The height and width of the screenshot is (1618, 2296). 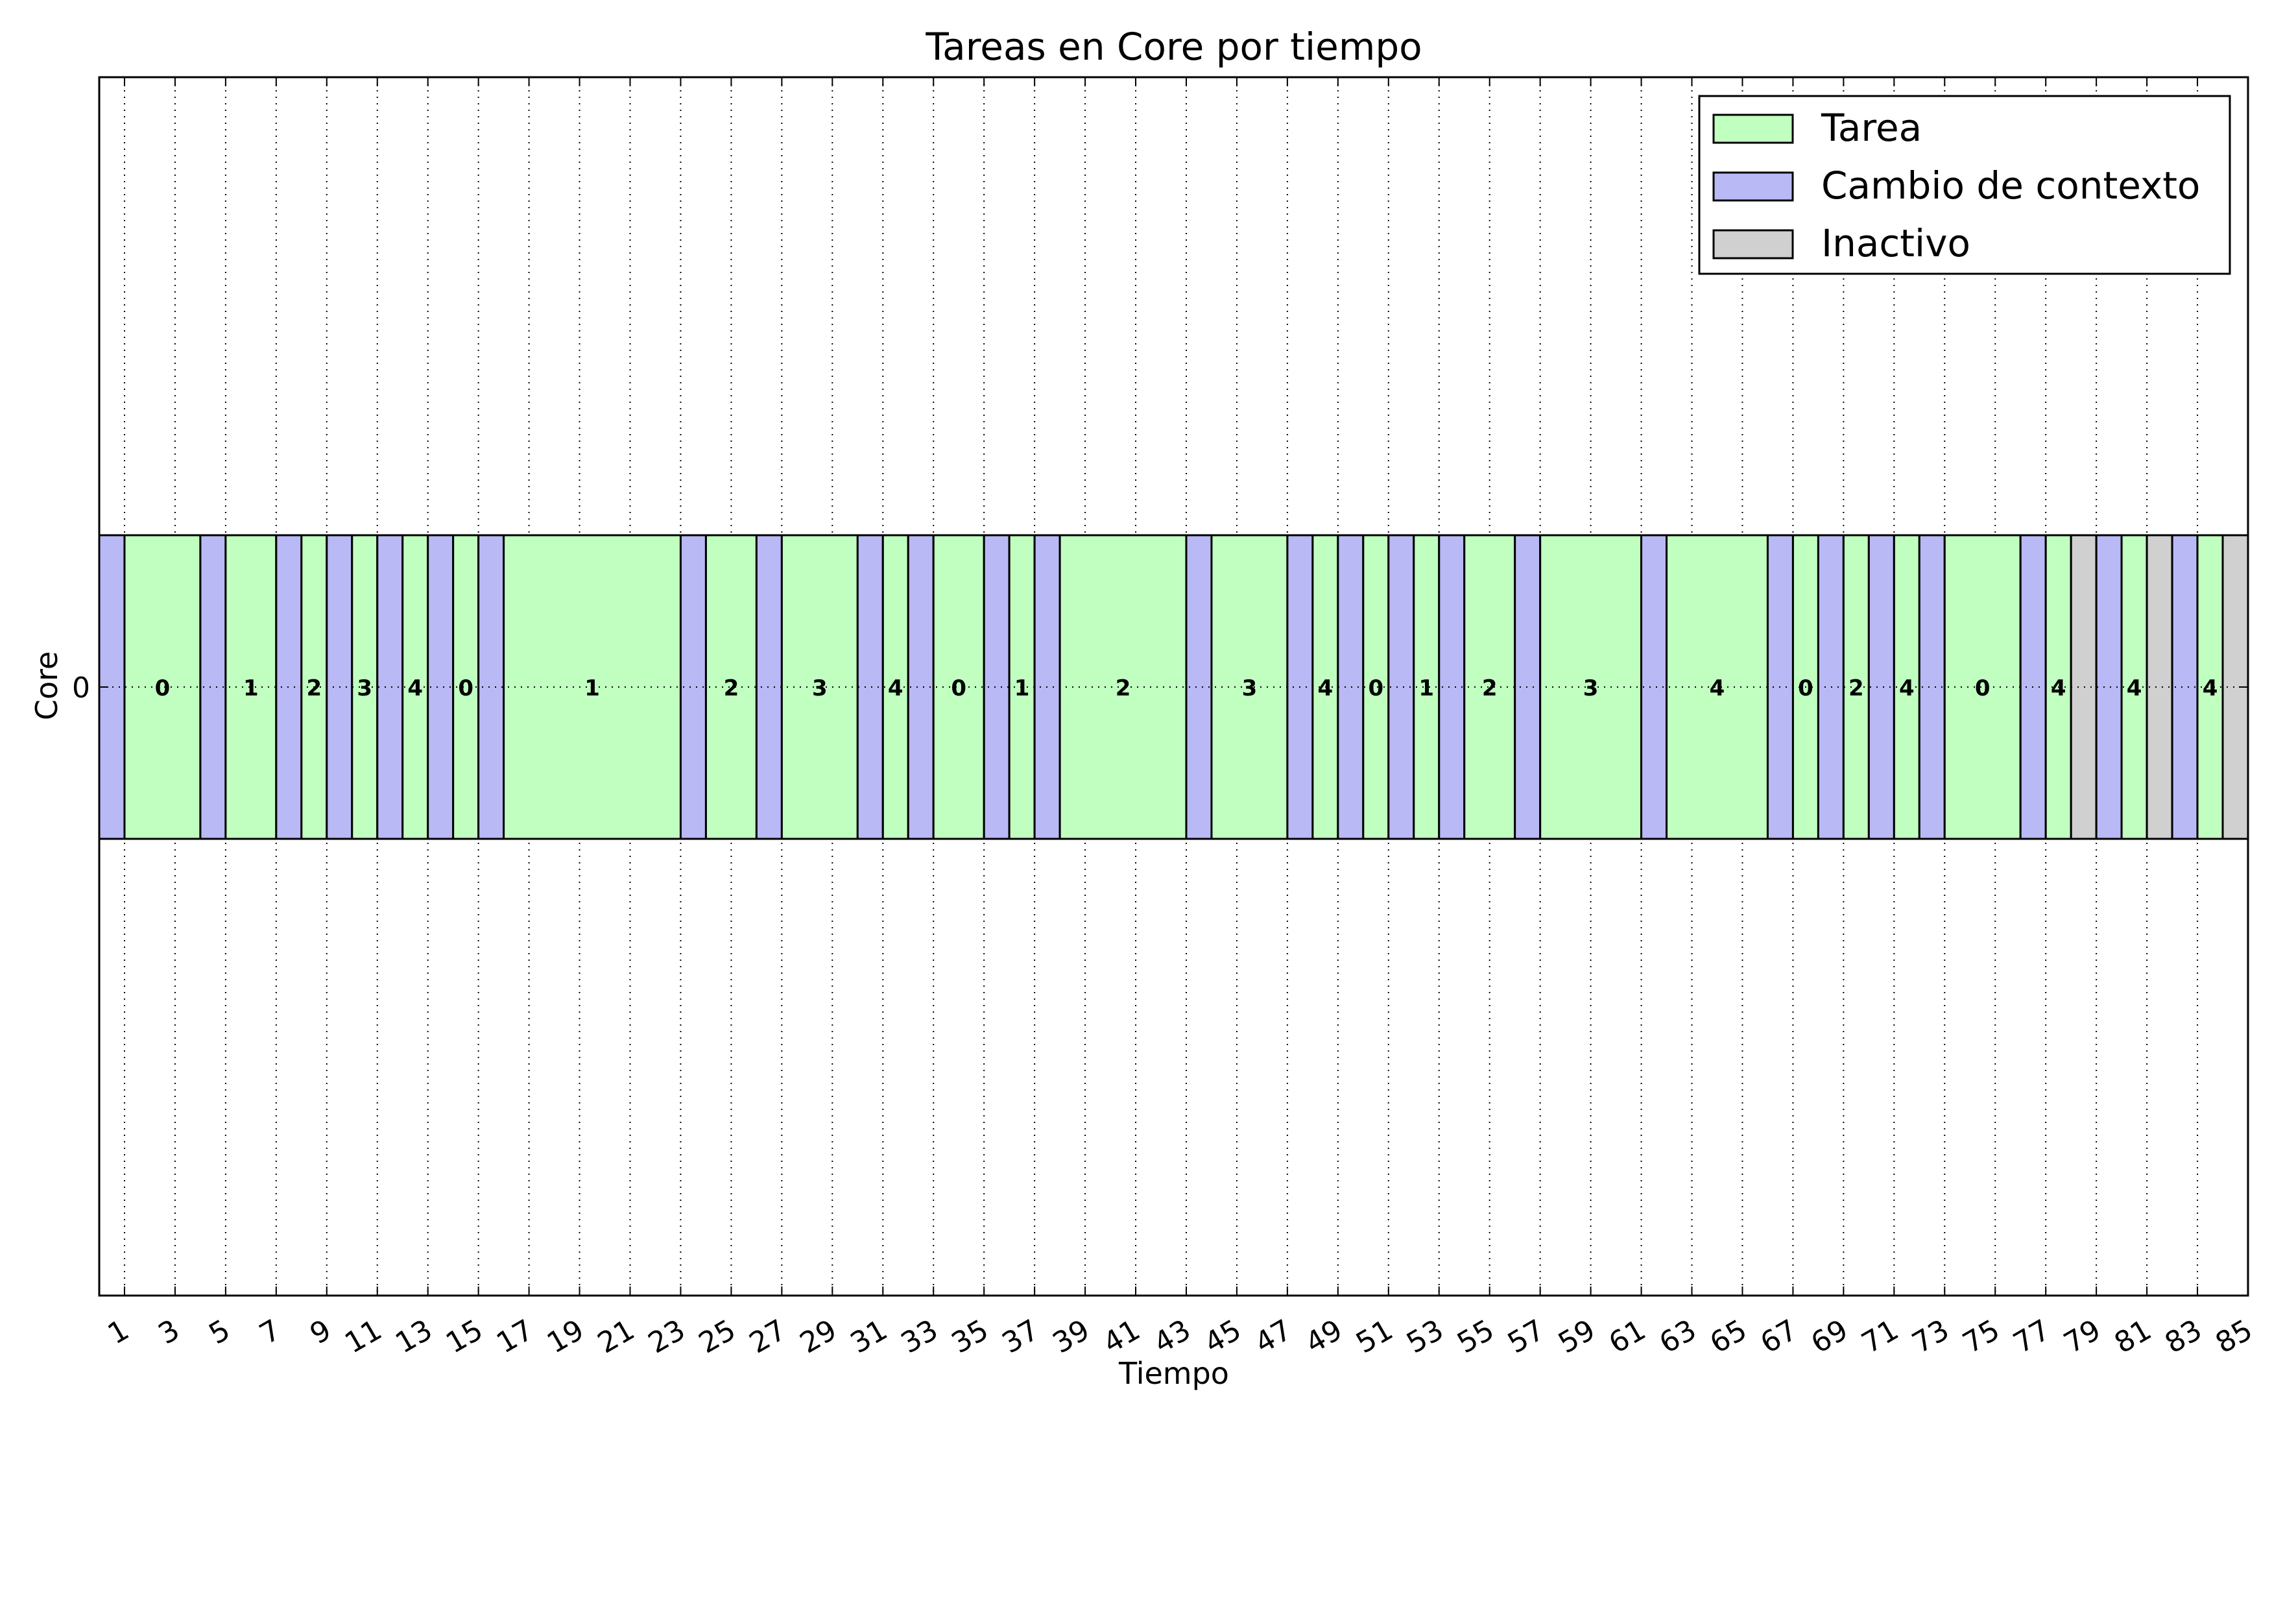 I want to click on legend-swatch-switch, so click(x=1753, y=186).